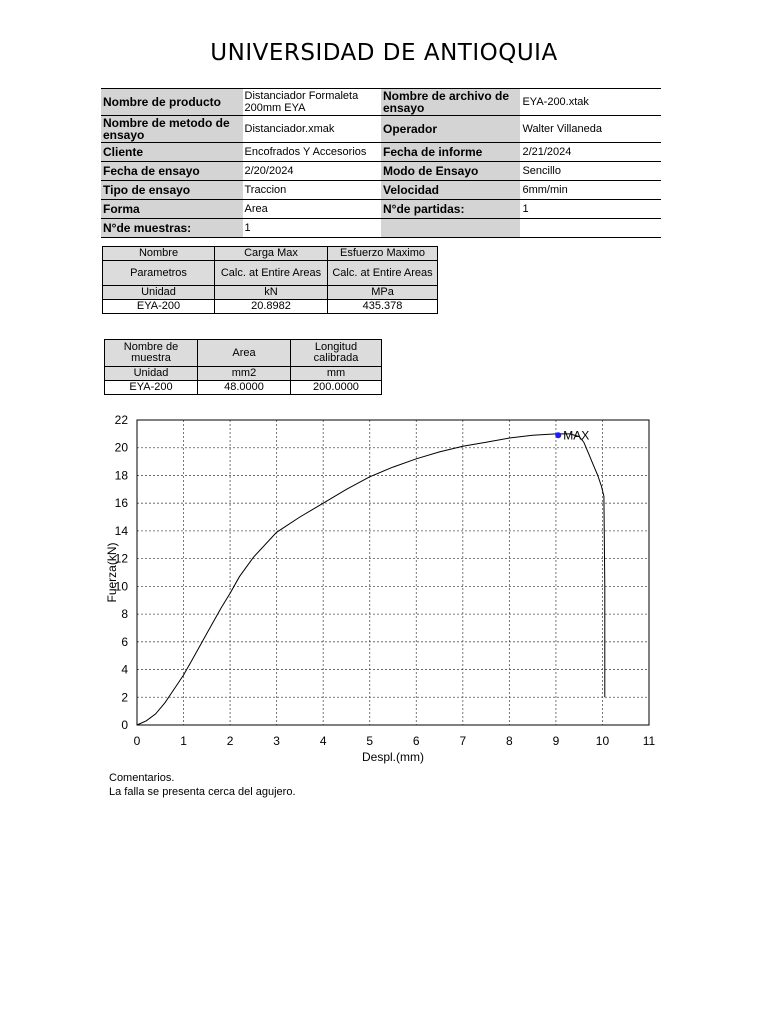  What do you see at coordinates (122, 475) in the screenshot?
I see `y-tick-label: 18` at bounding box center [122, 475].